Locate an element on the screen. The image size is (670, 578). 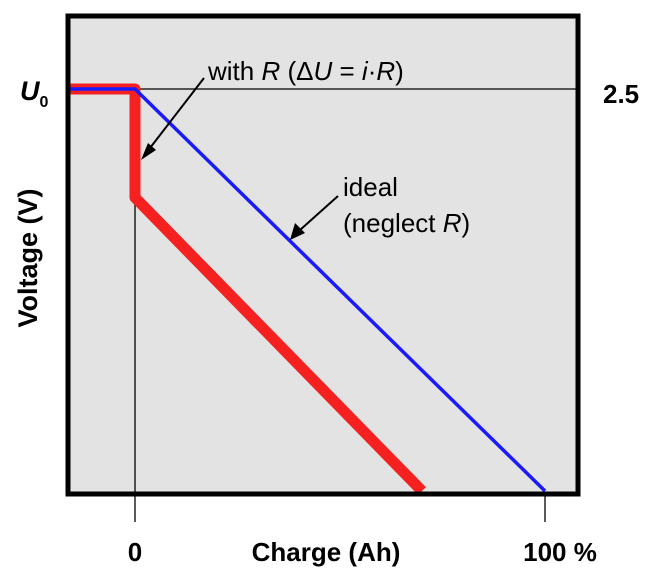
x-axis-title: Charge (Ah) is located at coordinates (326, 552).